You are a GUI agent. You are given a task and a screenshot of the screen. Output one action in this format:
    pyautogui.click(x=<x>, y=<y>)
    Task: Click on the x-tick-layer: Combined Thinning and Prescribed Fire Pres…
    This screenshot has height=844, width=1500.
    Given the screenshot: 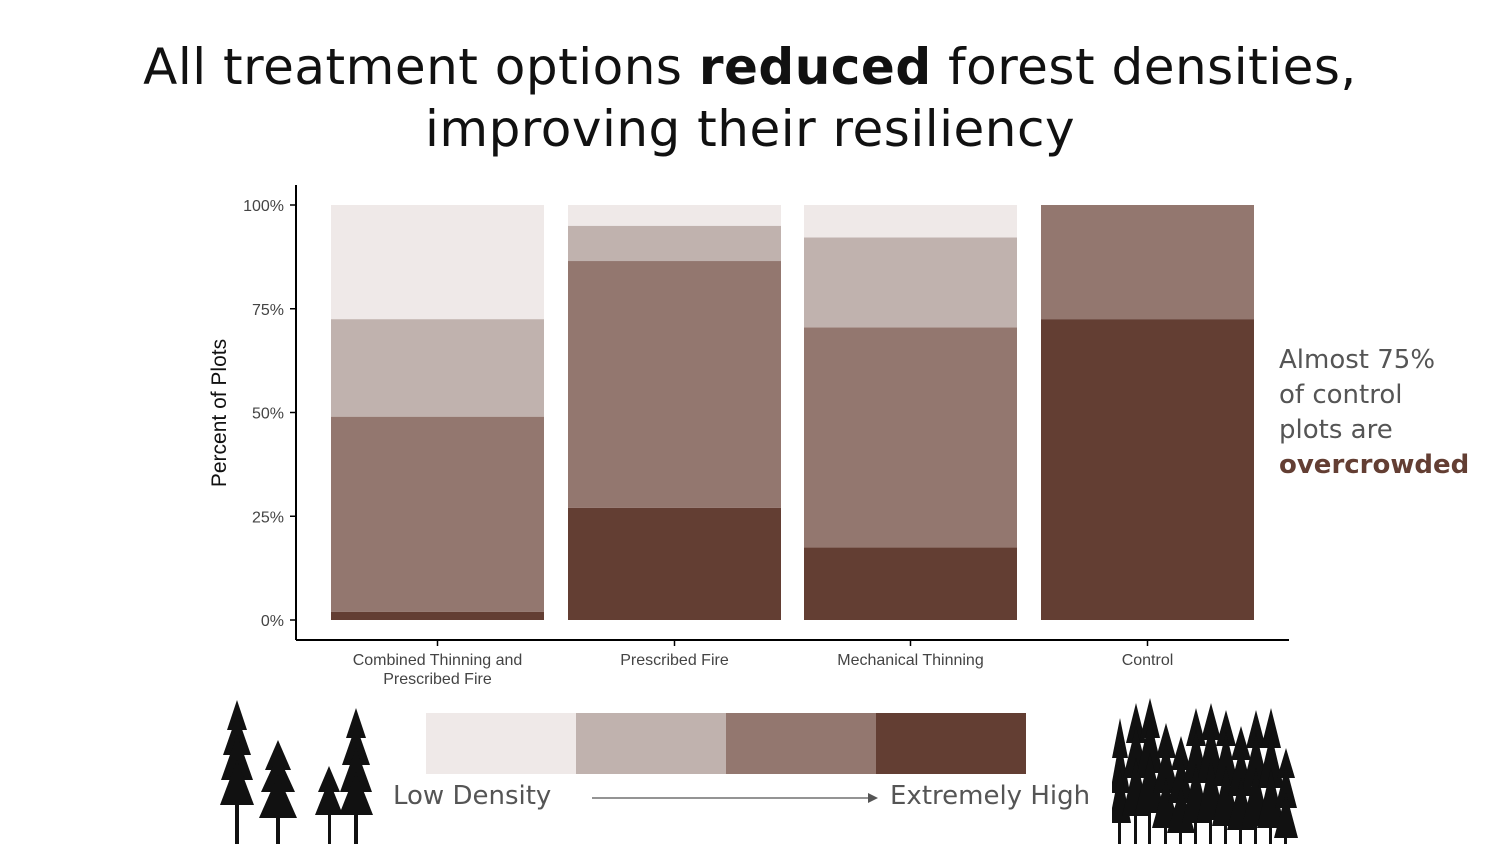 What is the action you would take?
    pyautogui.click(x=763, y=664)
    